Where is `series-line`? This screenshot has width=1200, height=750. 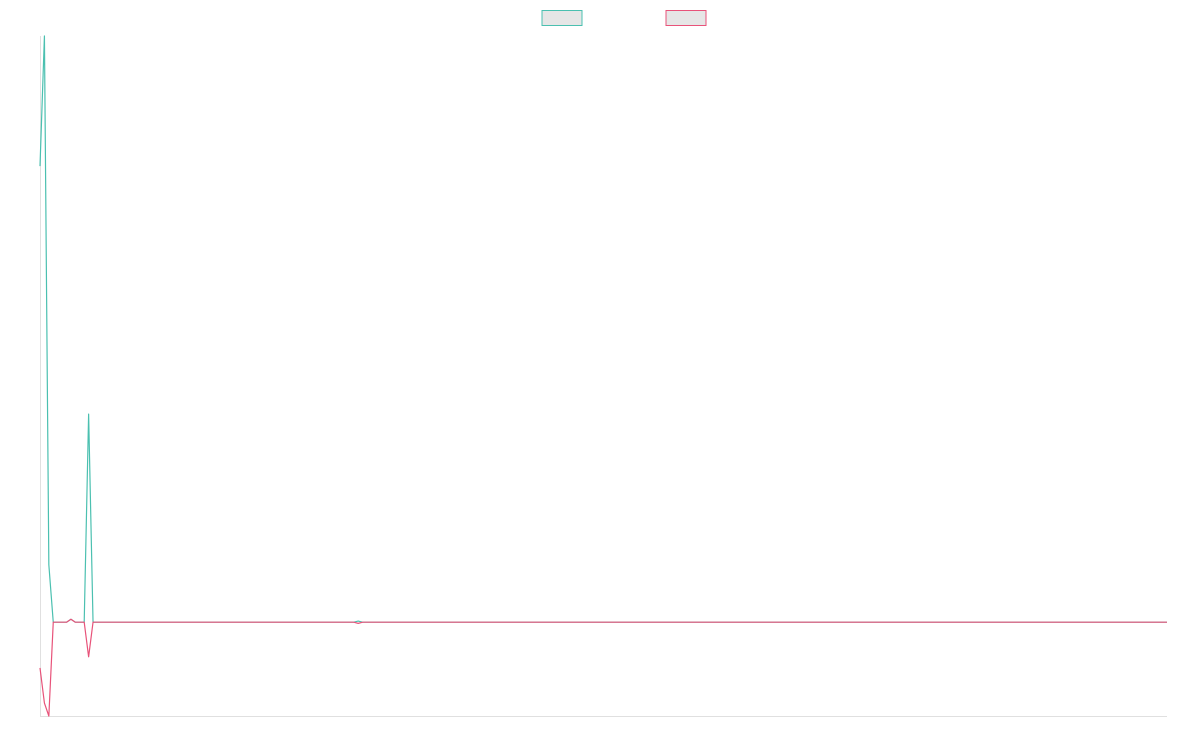 series-line is located at coordinates (603, 667).